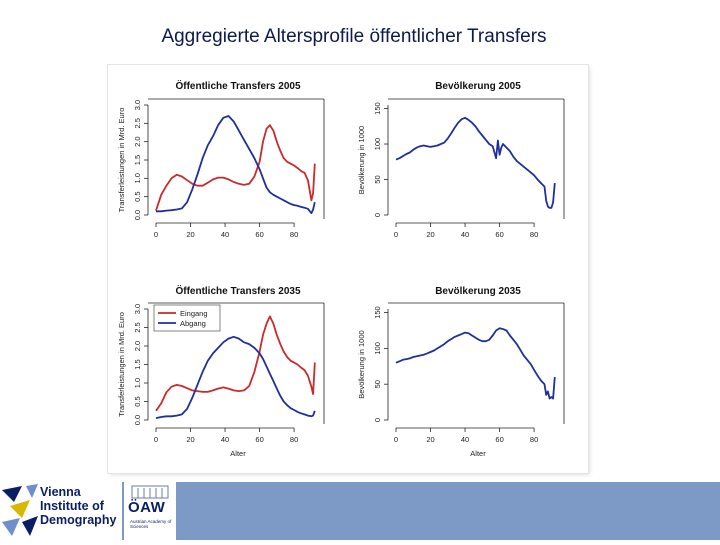 The height and width of the screenshot is (545, 720). What do you see at coordinates (137, 105) in the screenshot?
I see `panel1-y-tick-label: 3.0` at bounding box center [137, 105].